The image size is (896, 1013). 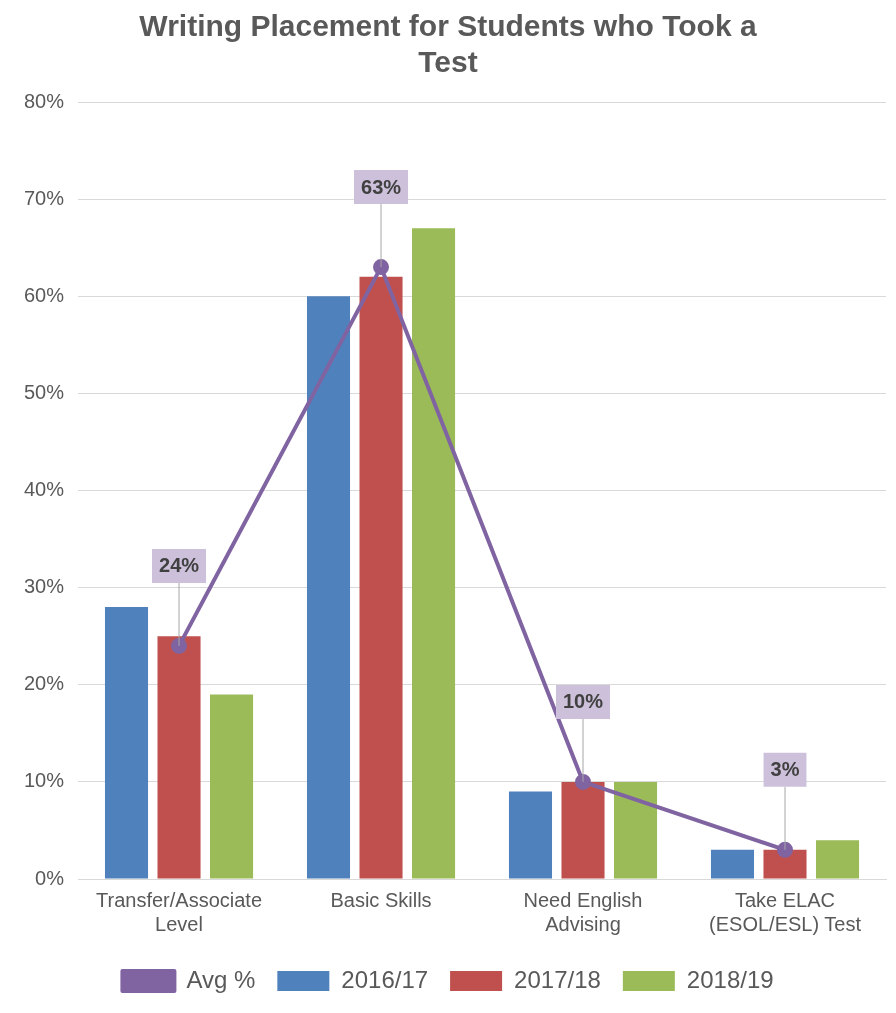 I want to click on chart-title: Writing Placement for Students who Took a Test, so click(x=448, y=44).